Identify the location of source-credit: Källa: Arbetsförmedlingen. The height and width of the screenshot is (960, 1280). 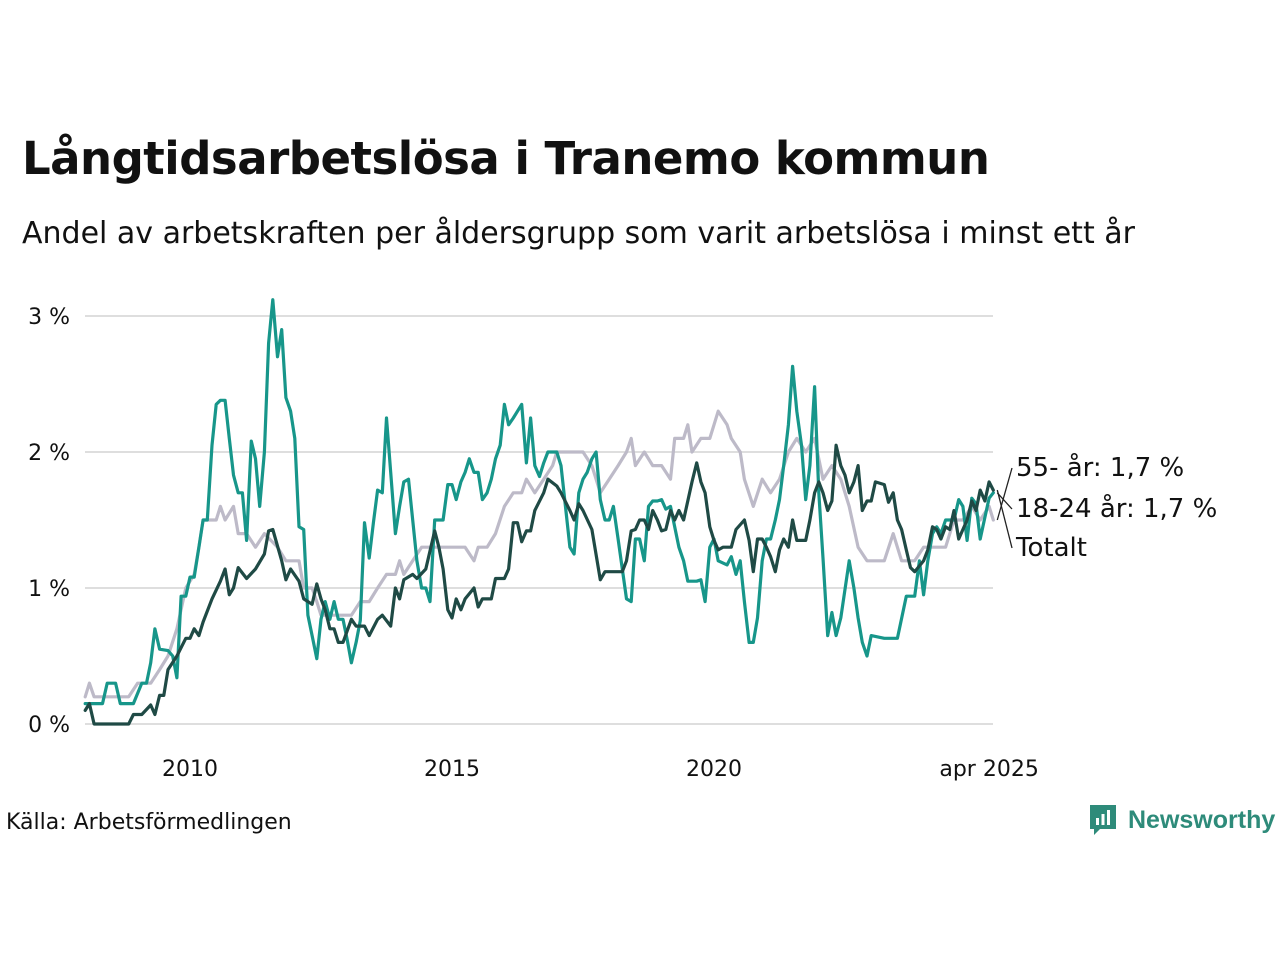
(149, 822).